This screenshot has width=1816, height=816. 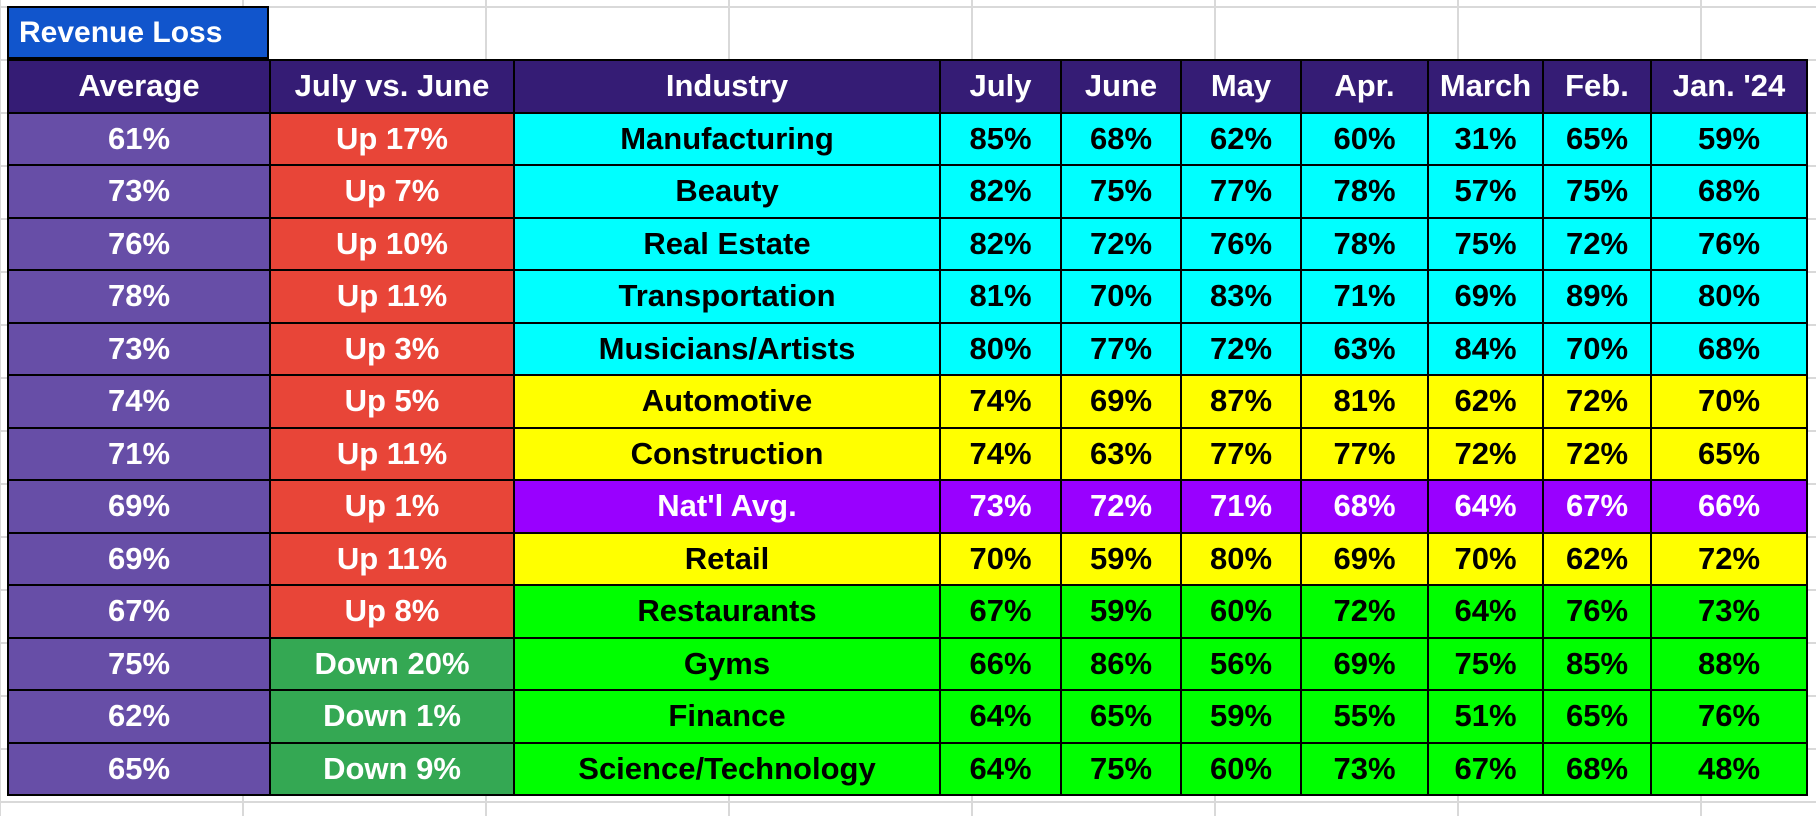 What do you see at coordinates (139, 296) in the screenshot?
I see `average-cell: 78%` at bounding box center [139, 296].